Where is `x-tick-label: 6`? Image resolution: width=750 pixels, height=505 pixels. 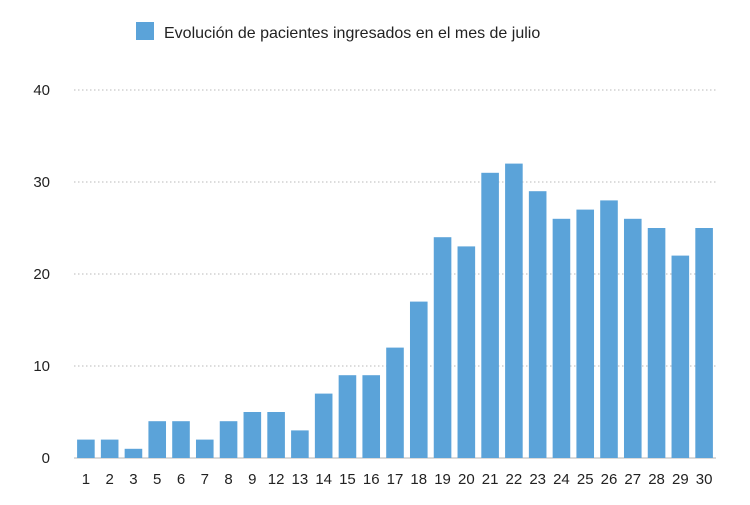
x-tick-label: 6 is located at coordinates (181, 479).